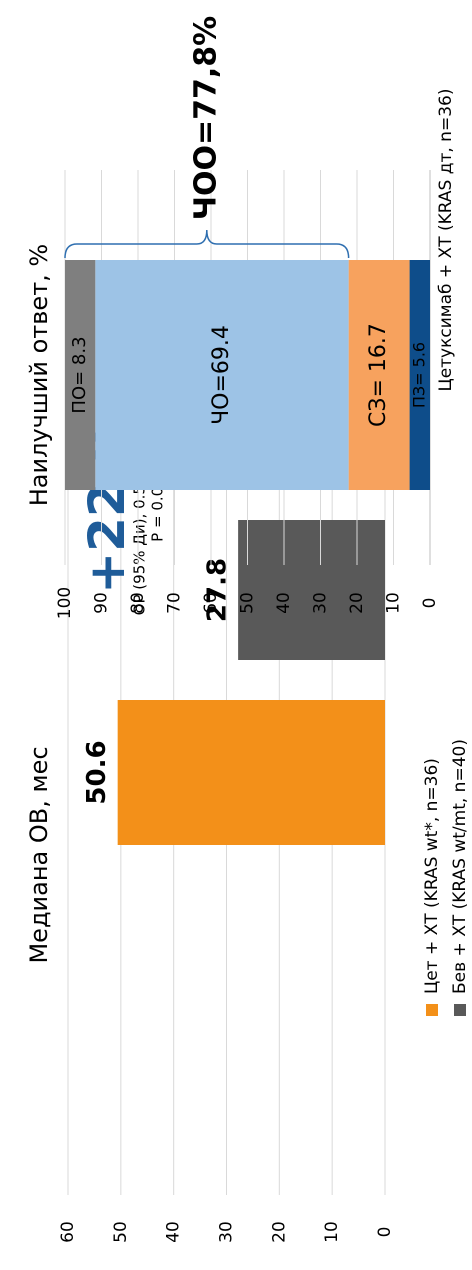  I want to click on chart-title: Медиана ОВ, мес, so click(39, 854).